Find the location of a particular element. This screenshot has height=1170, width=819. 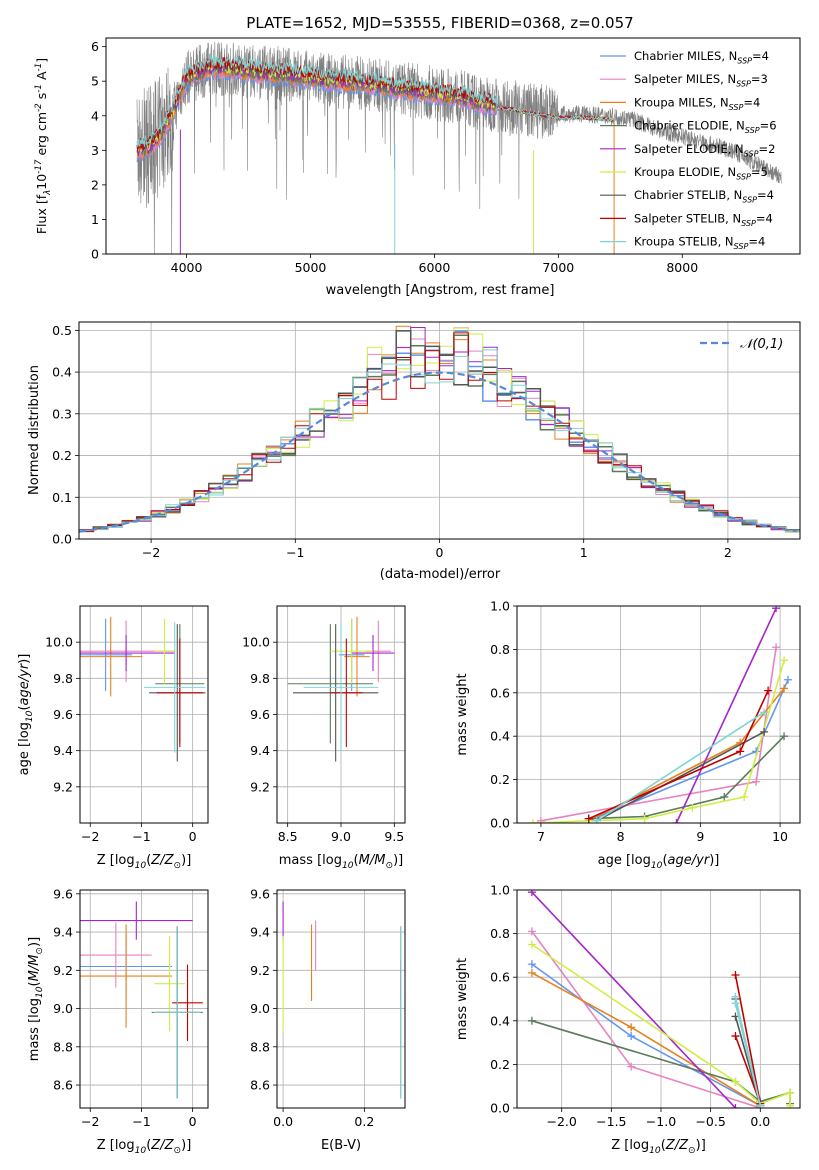

y-tick-label: 9.4 is located at coordinates (260, 750).